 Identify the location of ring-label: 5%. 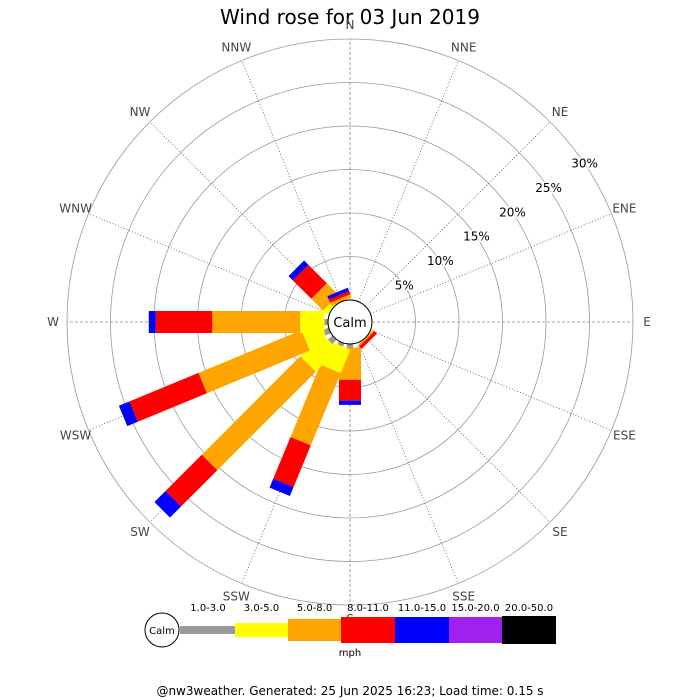
(404, 285).